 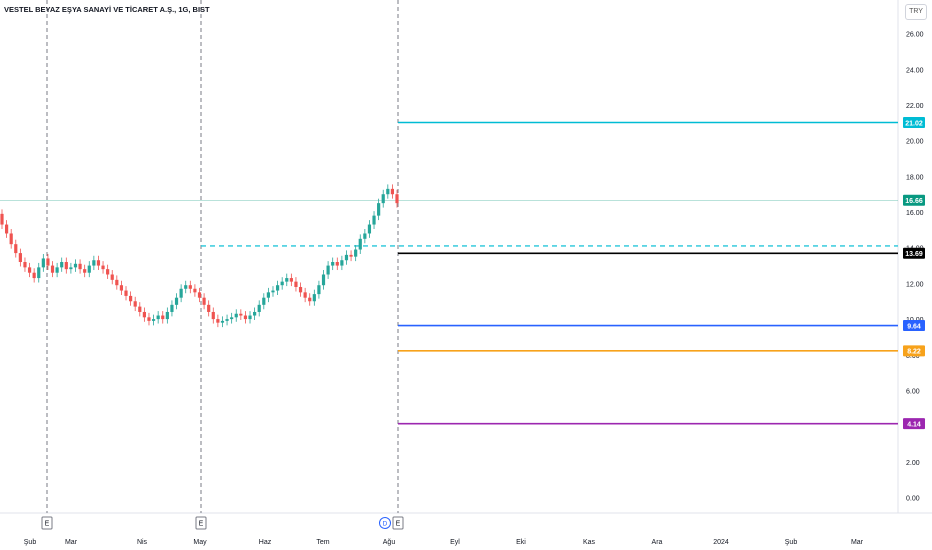 I want to click on last-price-tag-bg, so click(x=914, y=200).